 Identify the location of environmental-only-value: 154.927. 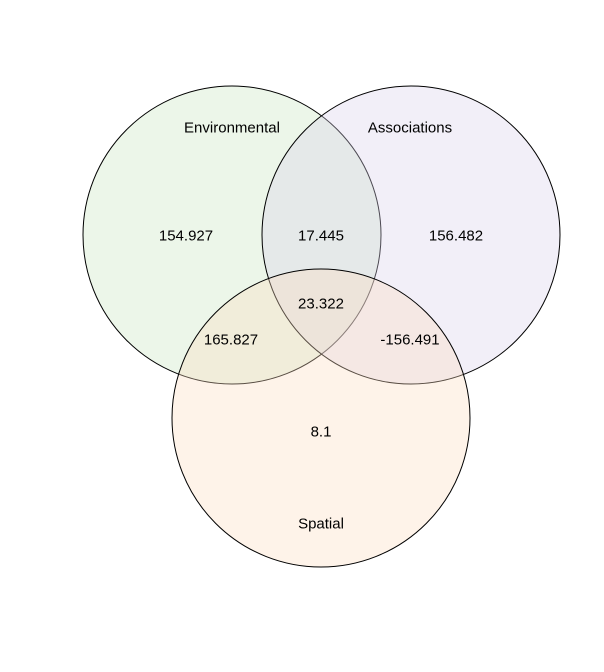
(186, 236).